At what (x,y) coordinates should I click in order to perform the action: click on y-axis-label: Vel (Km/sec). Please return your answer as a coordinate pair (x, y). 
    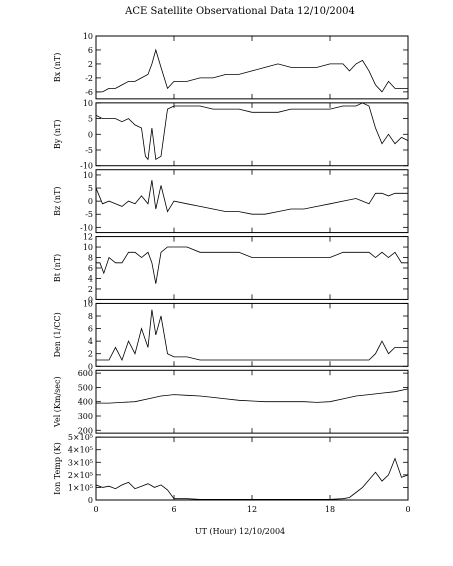
    Looking at the image, I should click on (57, 402).